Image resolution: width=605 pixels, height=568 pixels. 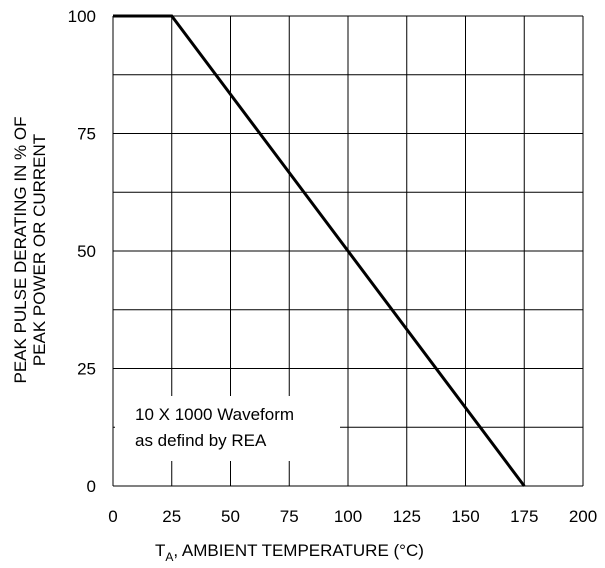 What do you see at coordinates (465, 516) in the screenshot?
I see `x-tick-label: 150` at bounding box center [465, 516].